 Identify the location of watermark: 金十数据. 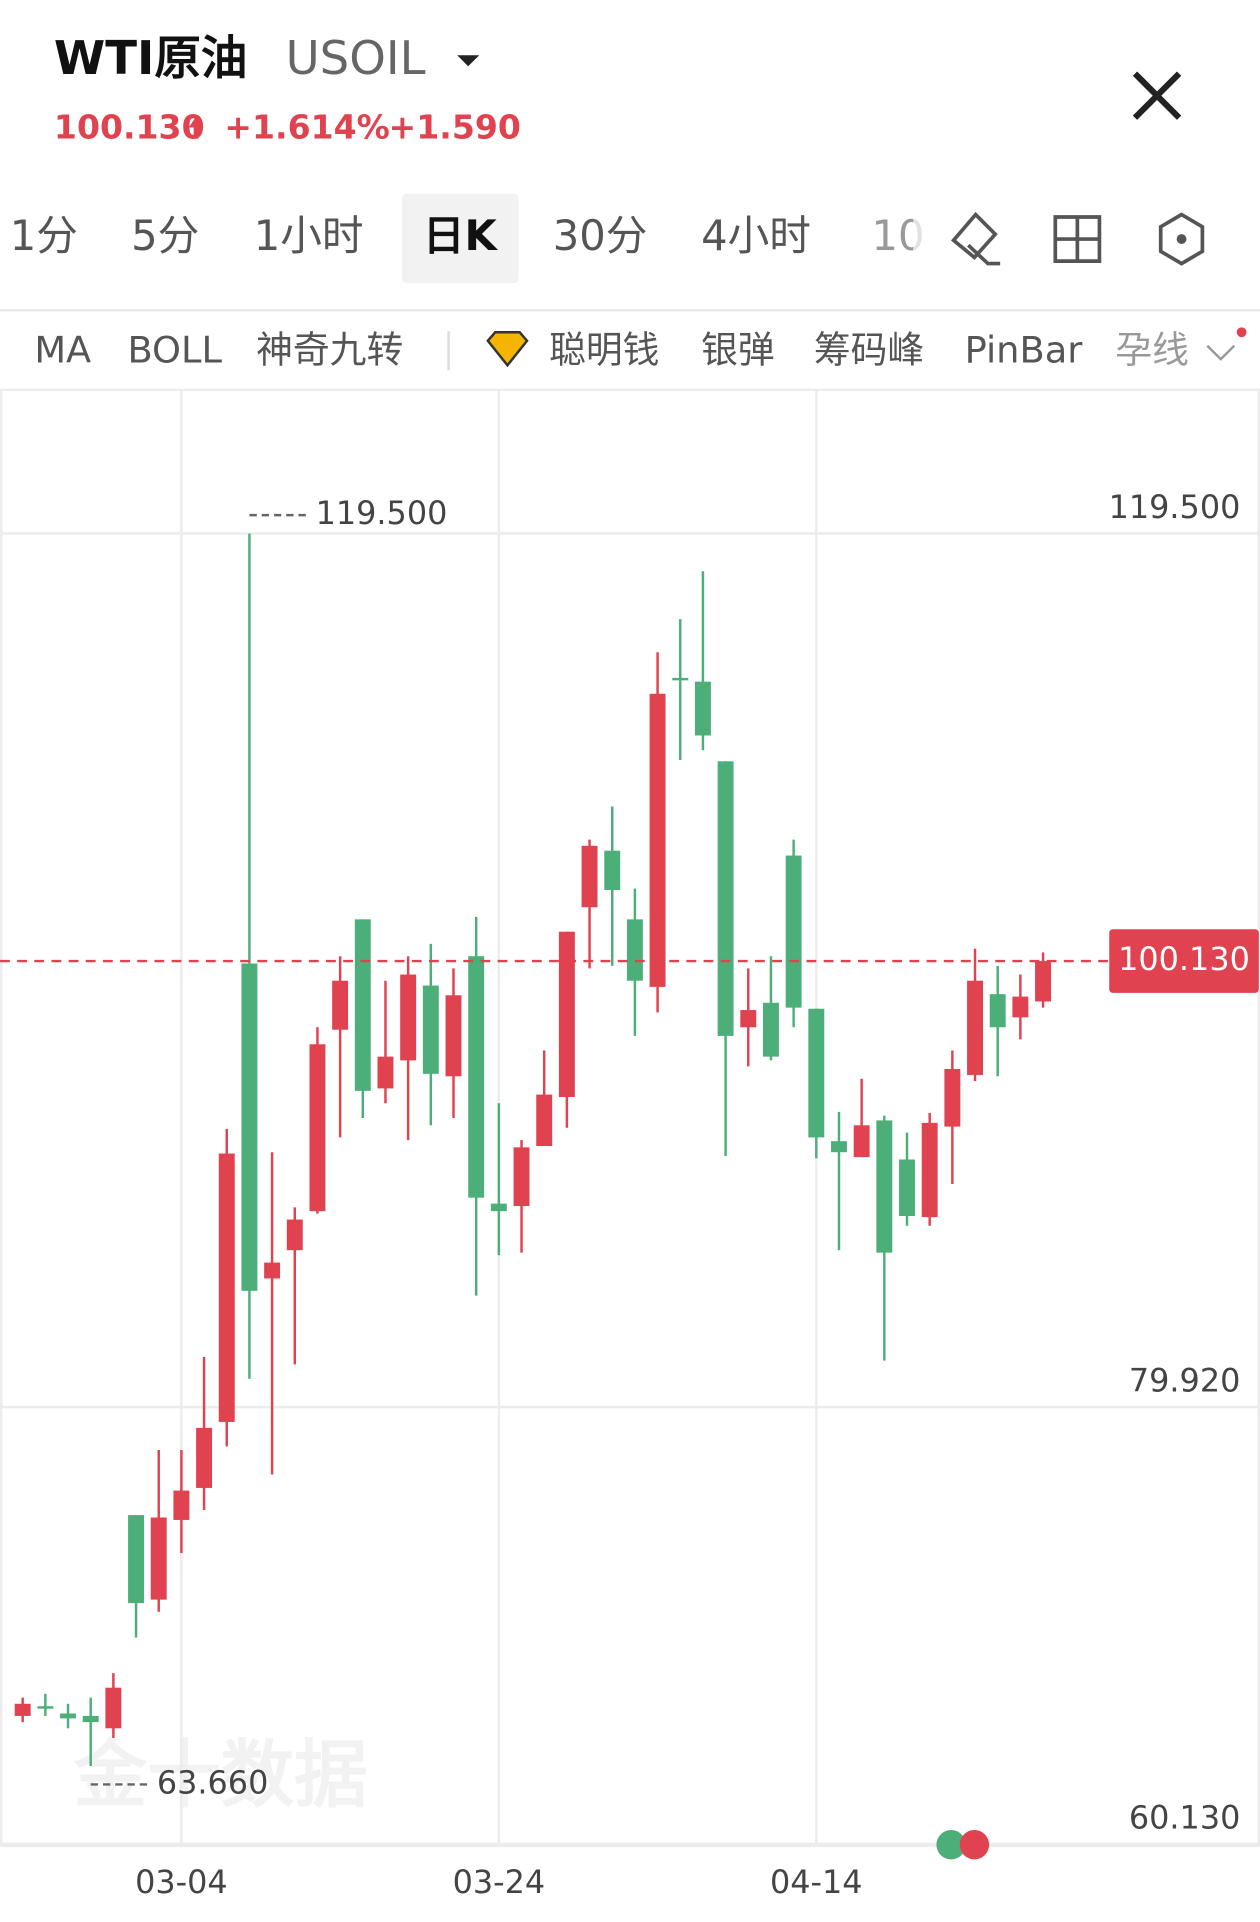
(221, 1775).